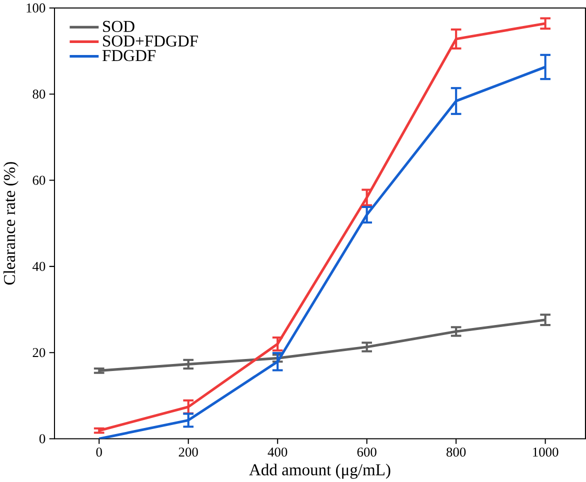  I want to click on x-tick-label: 0, so click(99, 452).